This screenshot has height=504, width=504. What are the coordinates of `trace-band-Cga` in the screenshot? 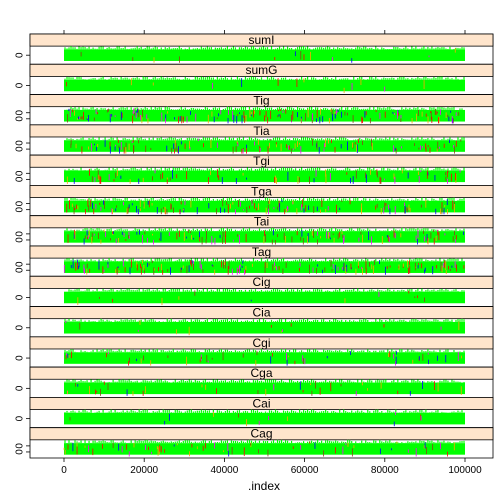 It's located at (264, 388).